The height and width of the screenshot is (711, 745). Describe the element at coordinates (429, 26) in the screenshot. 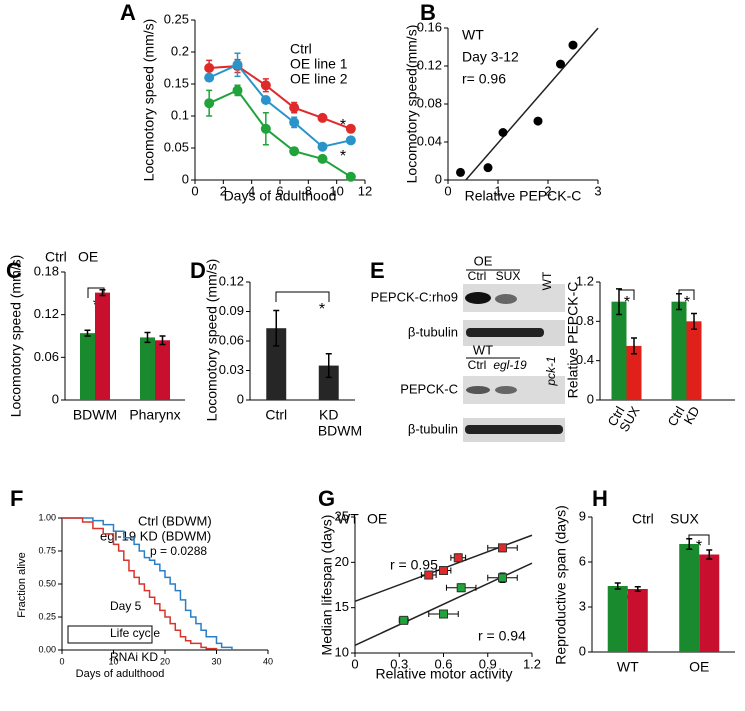

I see `y-tick-label: 0.16` at that location.